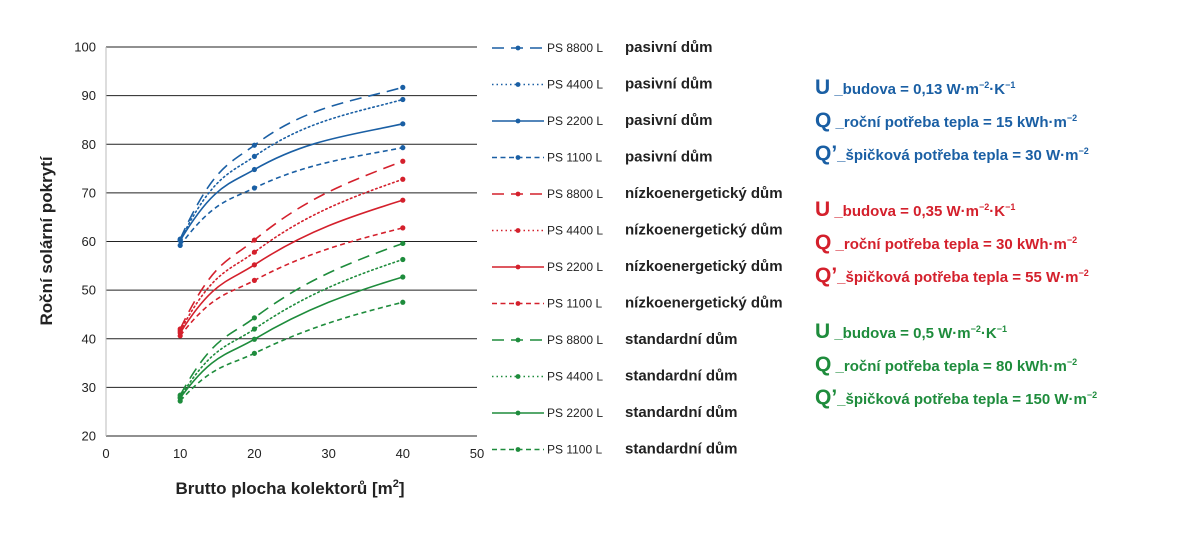 Image resolution: width=1200 pixels, height=542 pixels. Describe the element at coordinates (328, 453) in the screenshot. I see `x-tick-label: 30` at that location.